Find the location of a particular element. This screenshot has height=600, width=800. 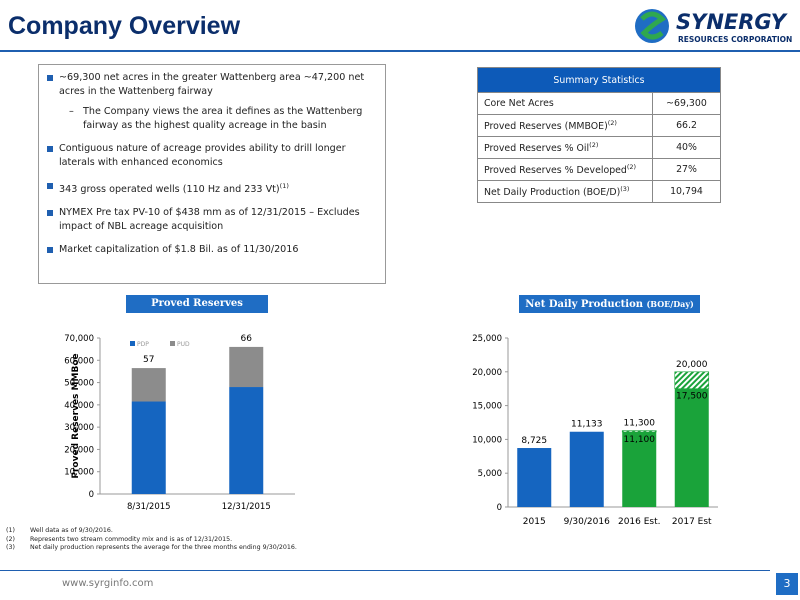

row-label: Core Net Acres is located at coordinates (519, 103).